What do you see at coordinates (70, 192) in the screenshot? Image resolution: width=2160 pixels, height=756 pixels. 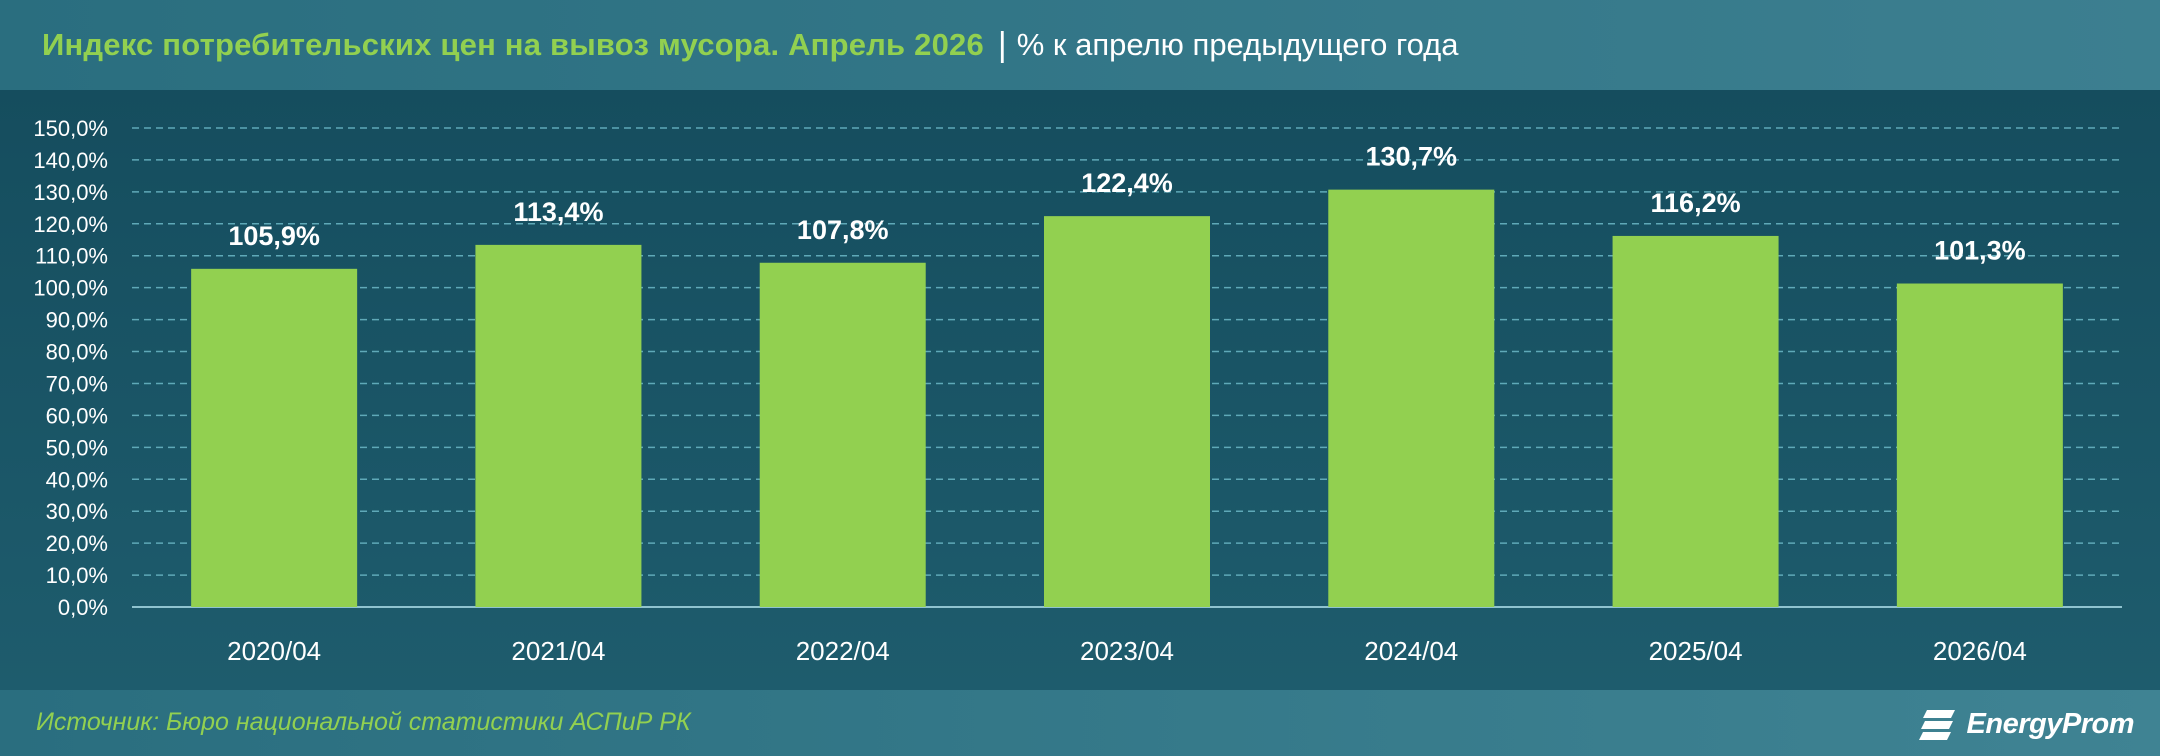 I see `y-tick-label: 130,0%` at bounding box center [70, 192].